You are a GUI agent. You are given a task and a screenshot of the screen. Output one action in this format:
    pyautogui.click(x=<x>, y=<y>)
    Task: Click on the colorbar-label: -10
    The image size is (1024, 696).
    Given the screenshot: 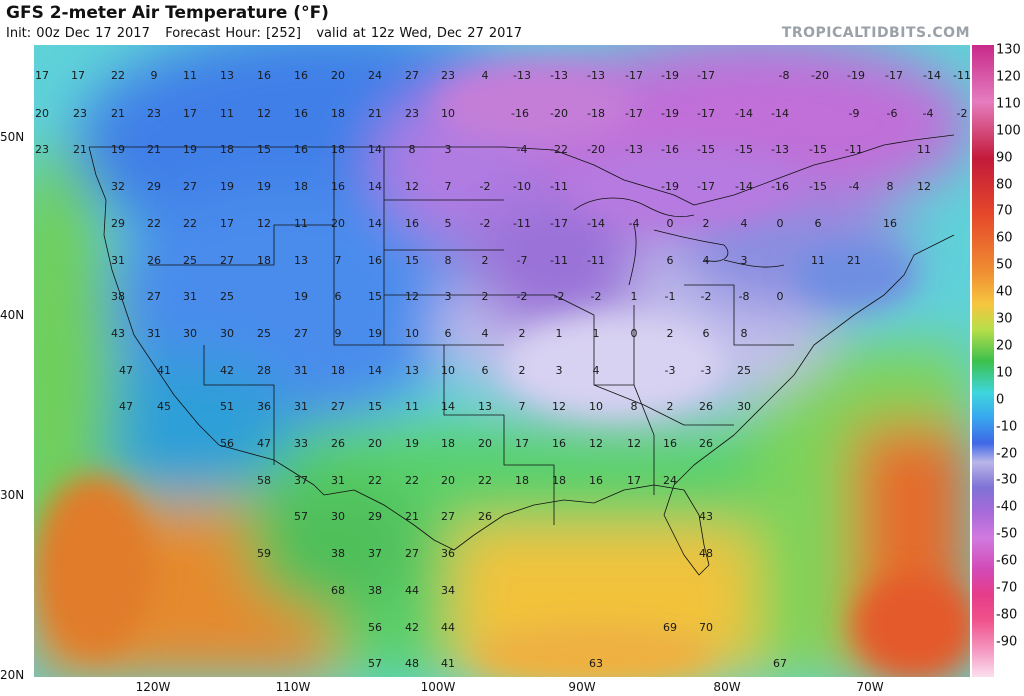 What is the action you would take?
    pyautogui.click(x=1007, y=427)
    